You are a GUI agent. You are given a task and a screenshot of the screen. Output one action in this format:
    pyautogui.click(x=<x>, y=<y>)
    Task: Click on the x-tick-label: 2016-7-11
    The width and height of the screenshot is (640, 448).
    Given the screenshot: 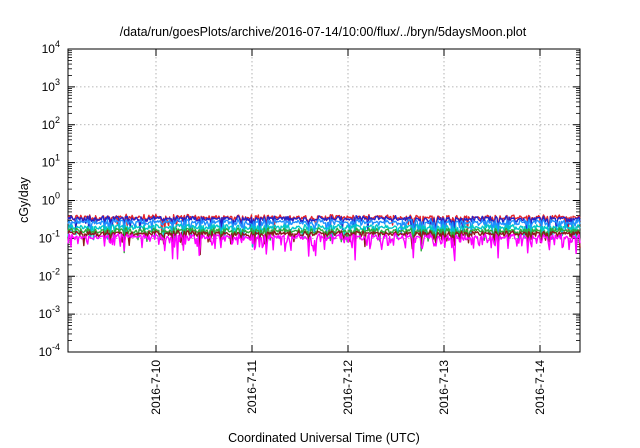 What is the action you would take?
    pyautogui.click(x=252, y=387)
    